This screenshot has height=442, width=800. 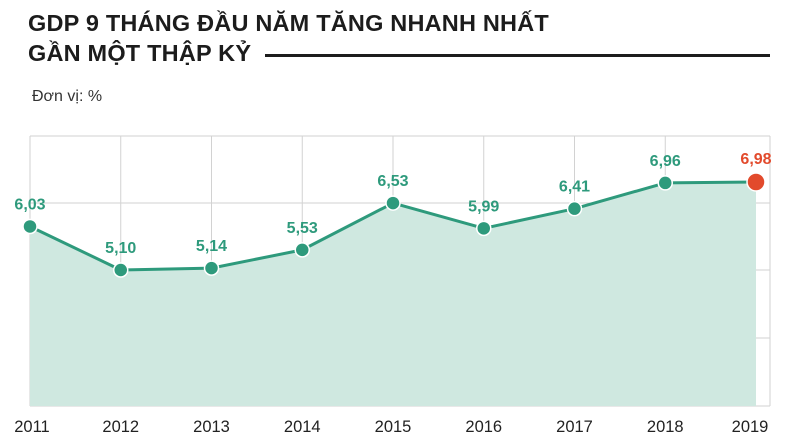 I want to click on data-label-highlight: 6,98, so click(x=755, y=159).